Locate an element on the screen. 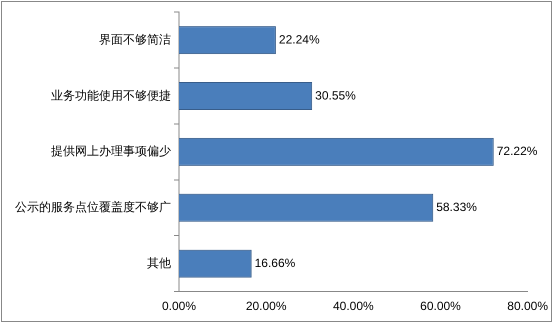 The height and width of the screenshot is (325, 555). x-tick-label: 40.00% is located at coordinates (353, 306).